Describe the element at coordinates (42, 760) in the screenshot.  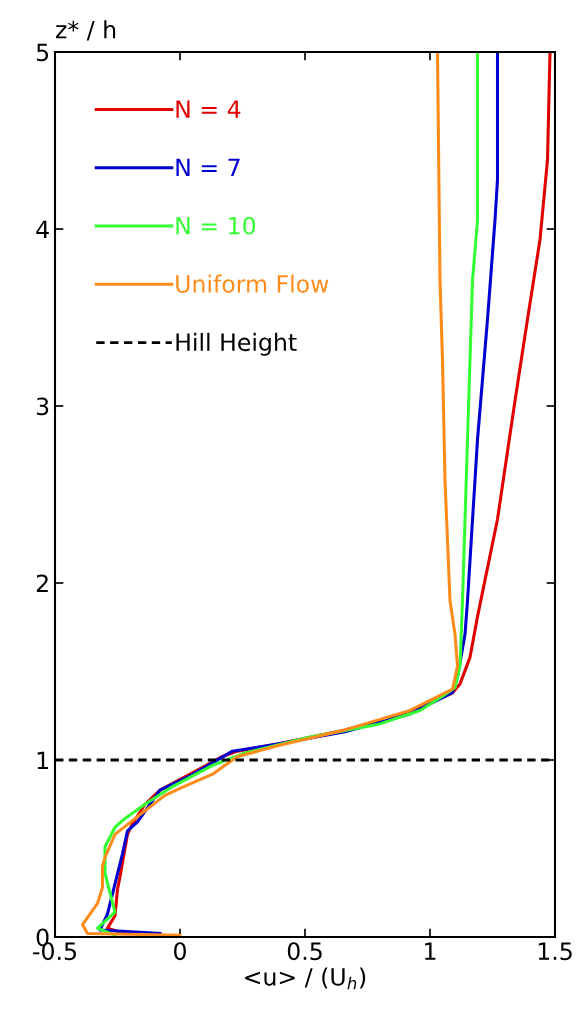
I see `y-tick-label: 1` at that location.